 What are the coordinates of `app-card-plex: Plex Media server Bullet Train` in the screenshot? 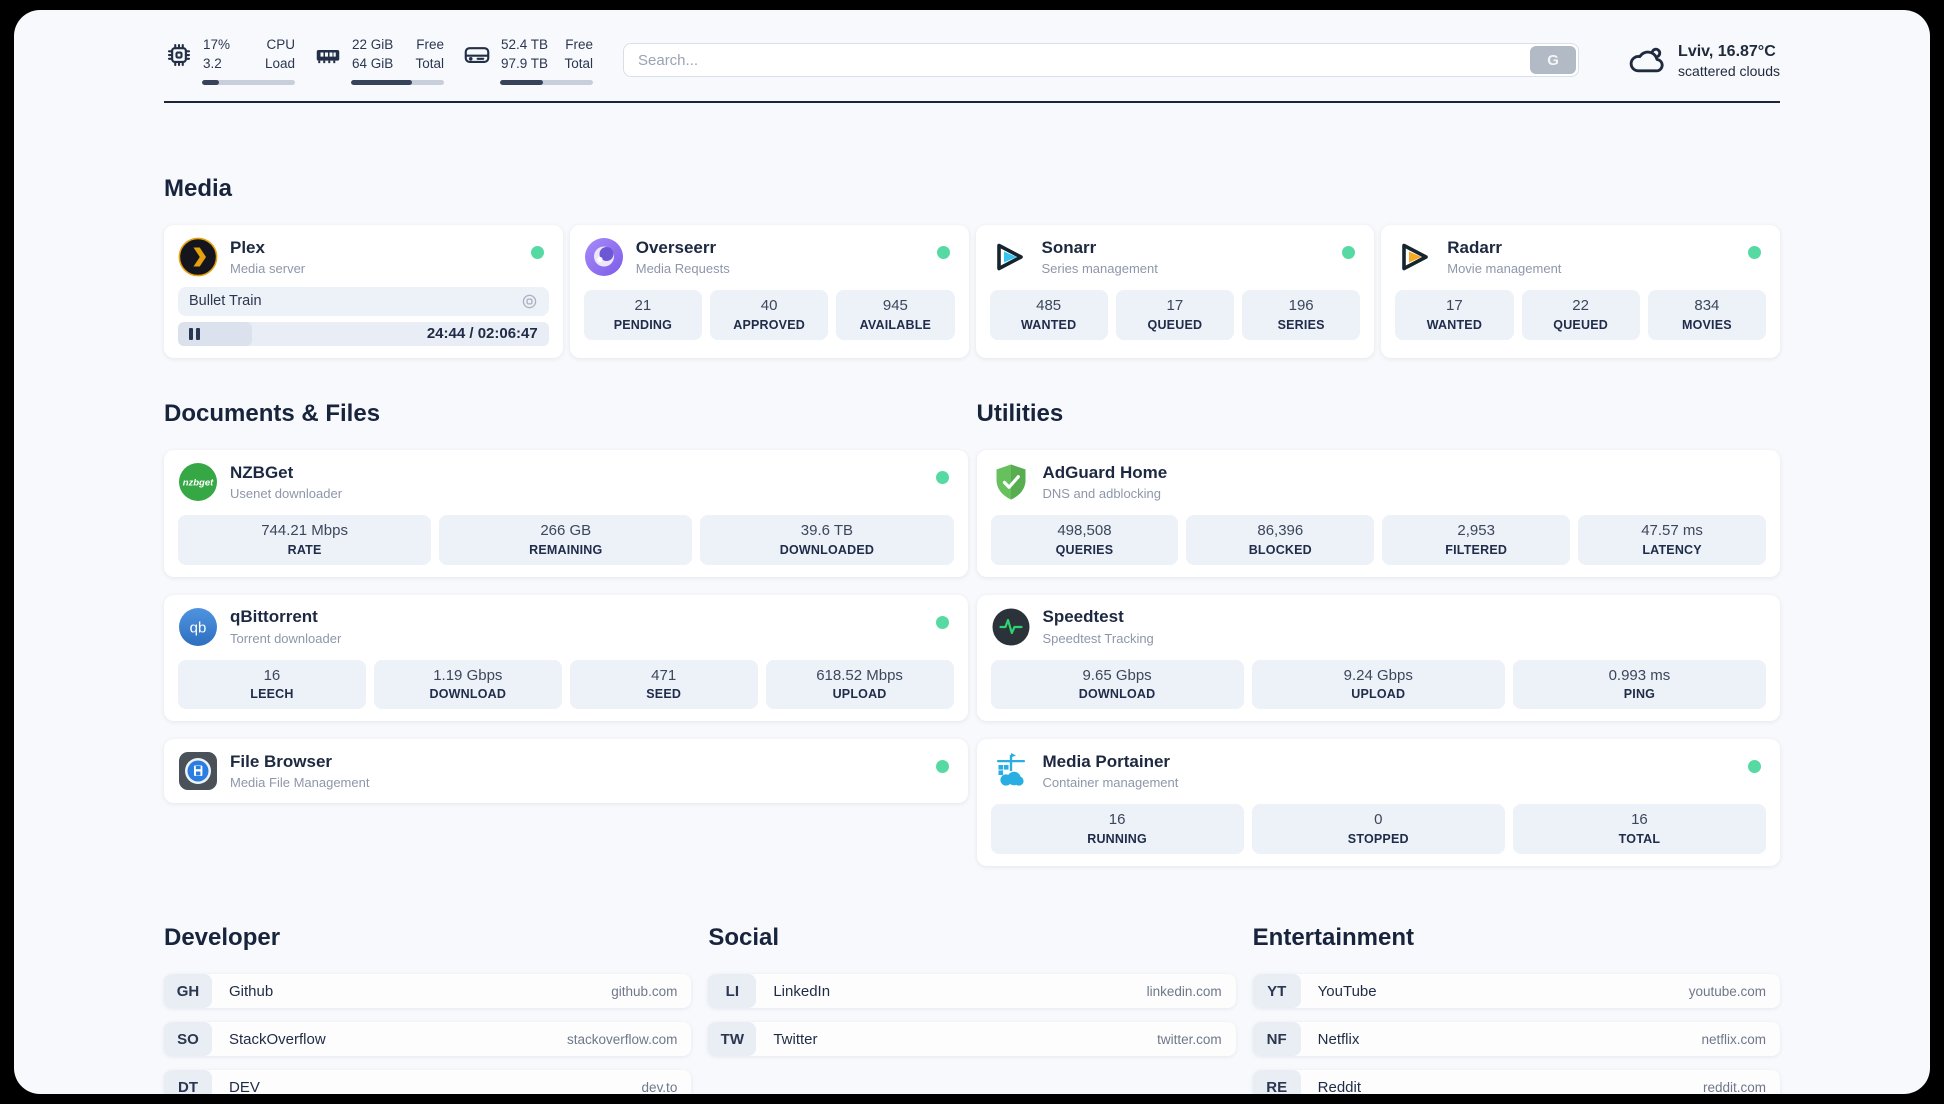 It's located at (363, 291).